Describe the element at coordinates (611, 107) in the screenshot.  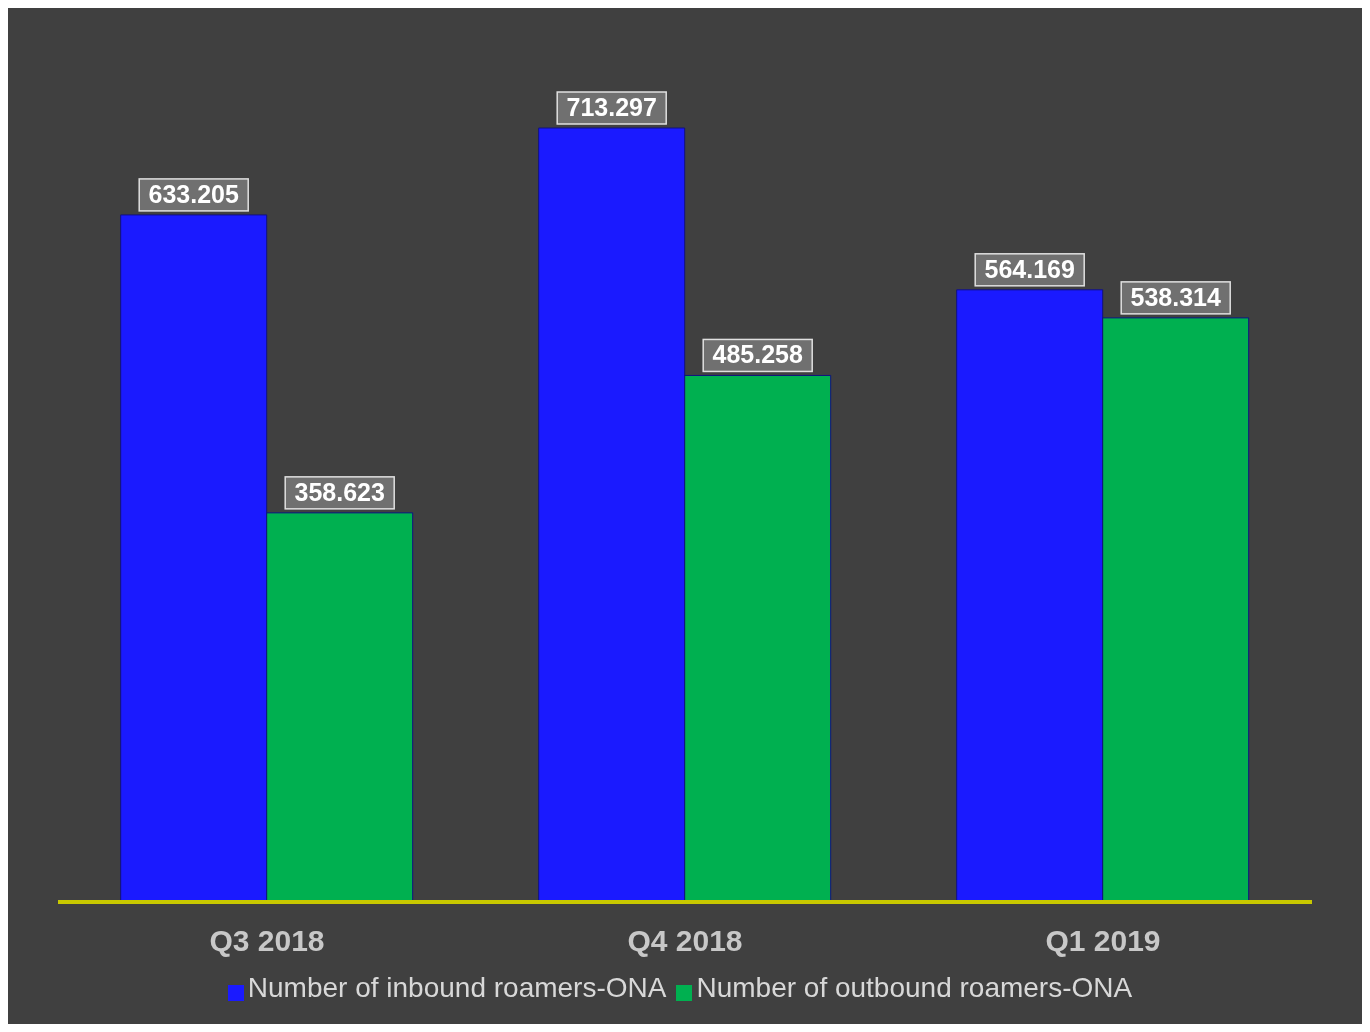
I see `data-label: 713.297` at that location.